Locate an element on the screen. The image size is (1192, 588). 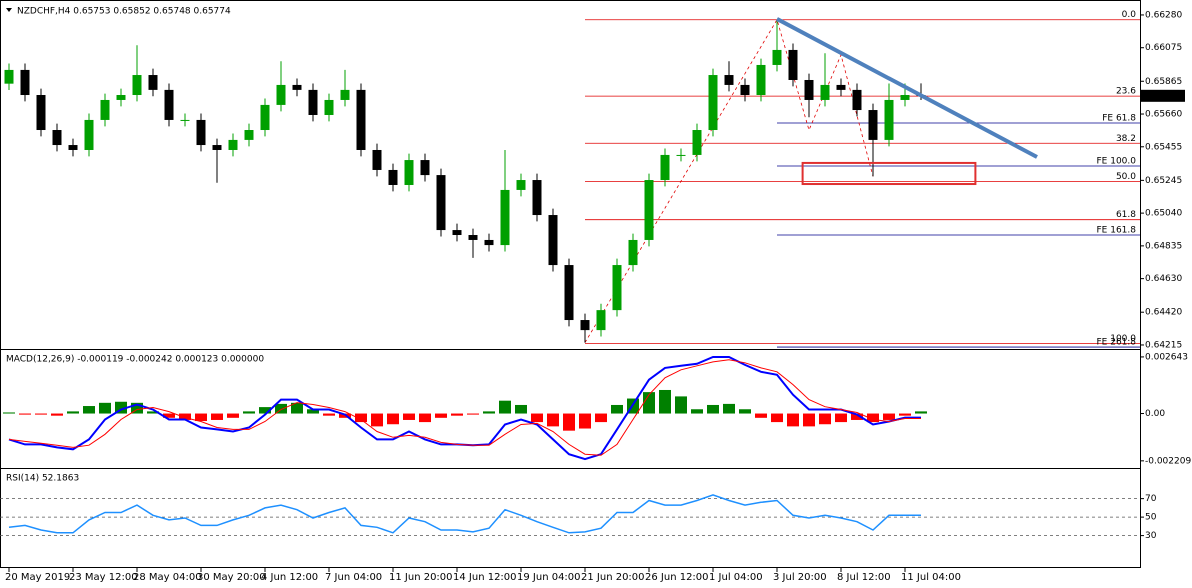
x-tick-label: 20 May 2019 is located at coordinates (37, 577).